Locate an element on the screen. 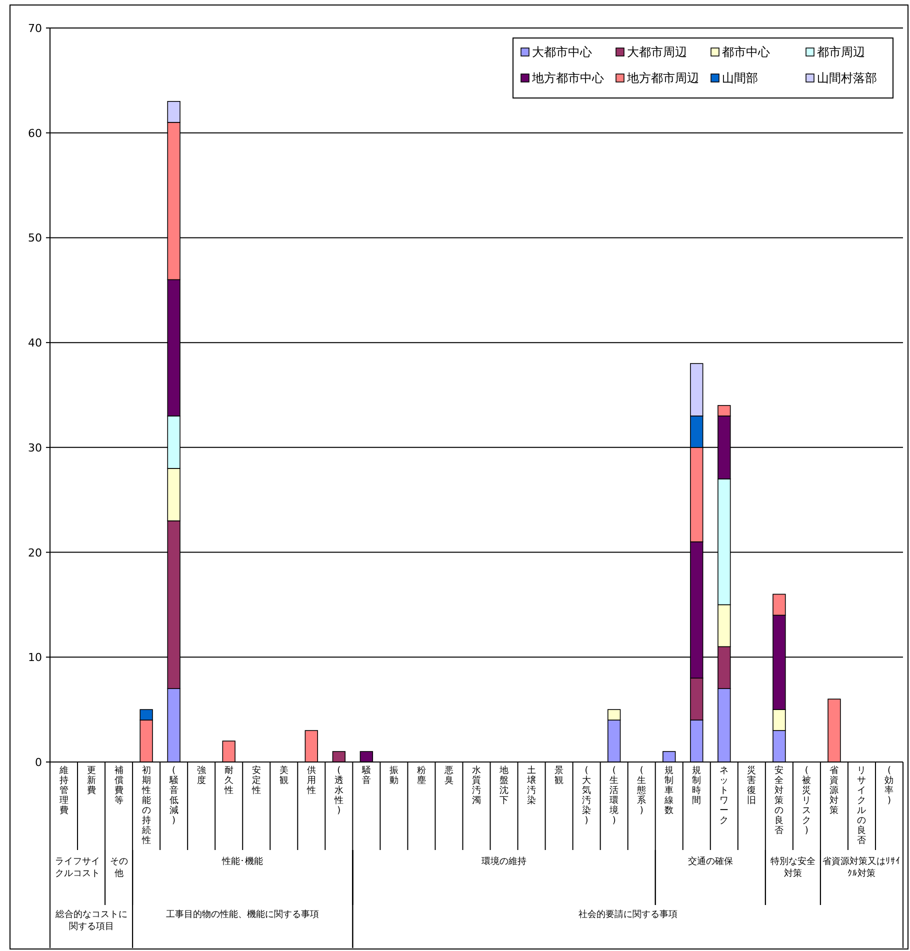 The image size is (910, 951). x-tick-label: (生活環境) is located at coordinates (614, 796).